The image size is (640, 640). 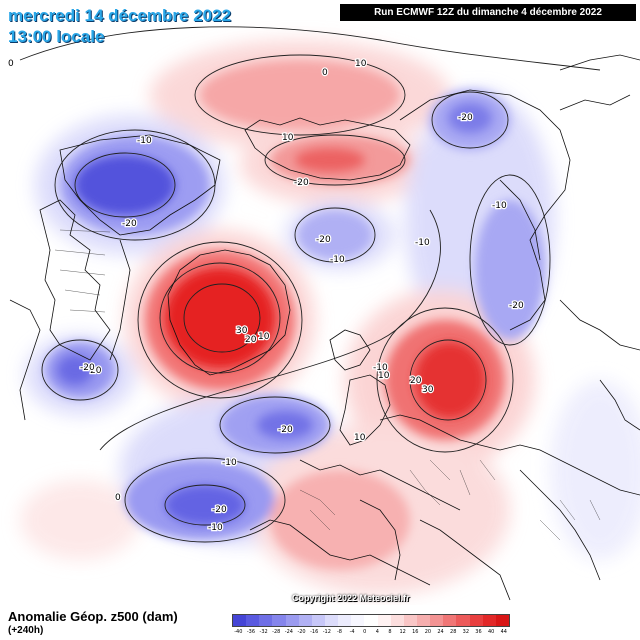 I want to click on copyright-text: Copyright 2022 Meteociel.fr, so click(x=351, y=598).